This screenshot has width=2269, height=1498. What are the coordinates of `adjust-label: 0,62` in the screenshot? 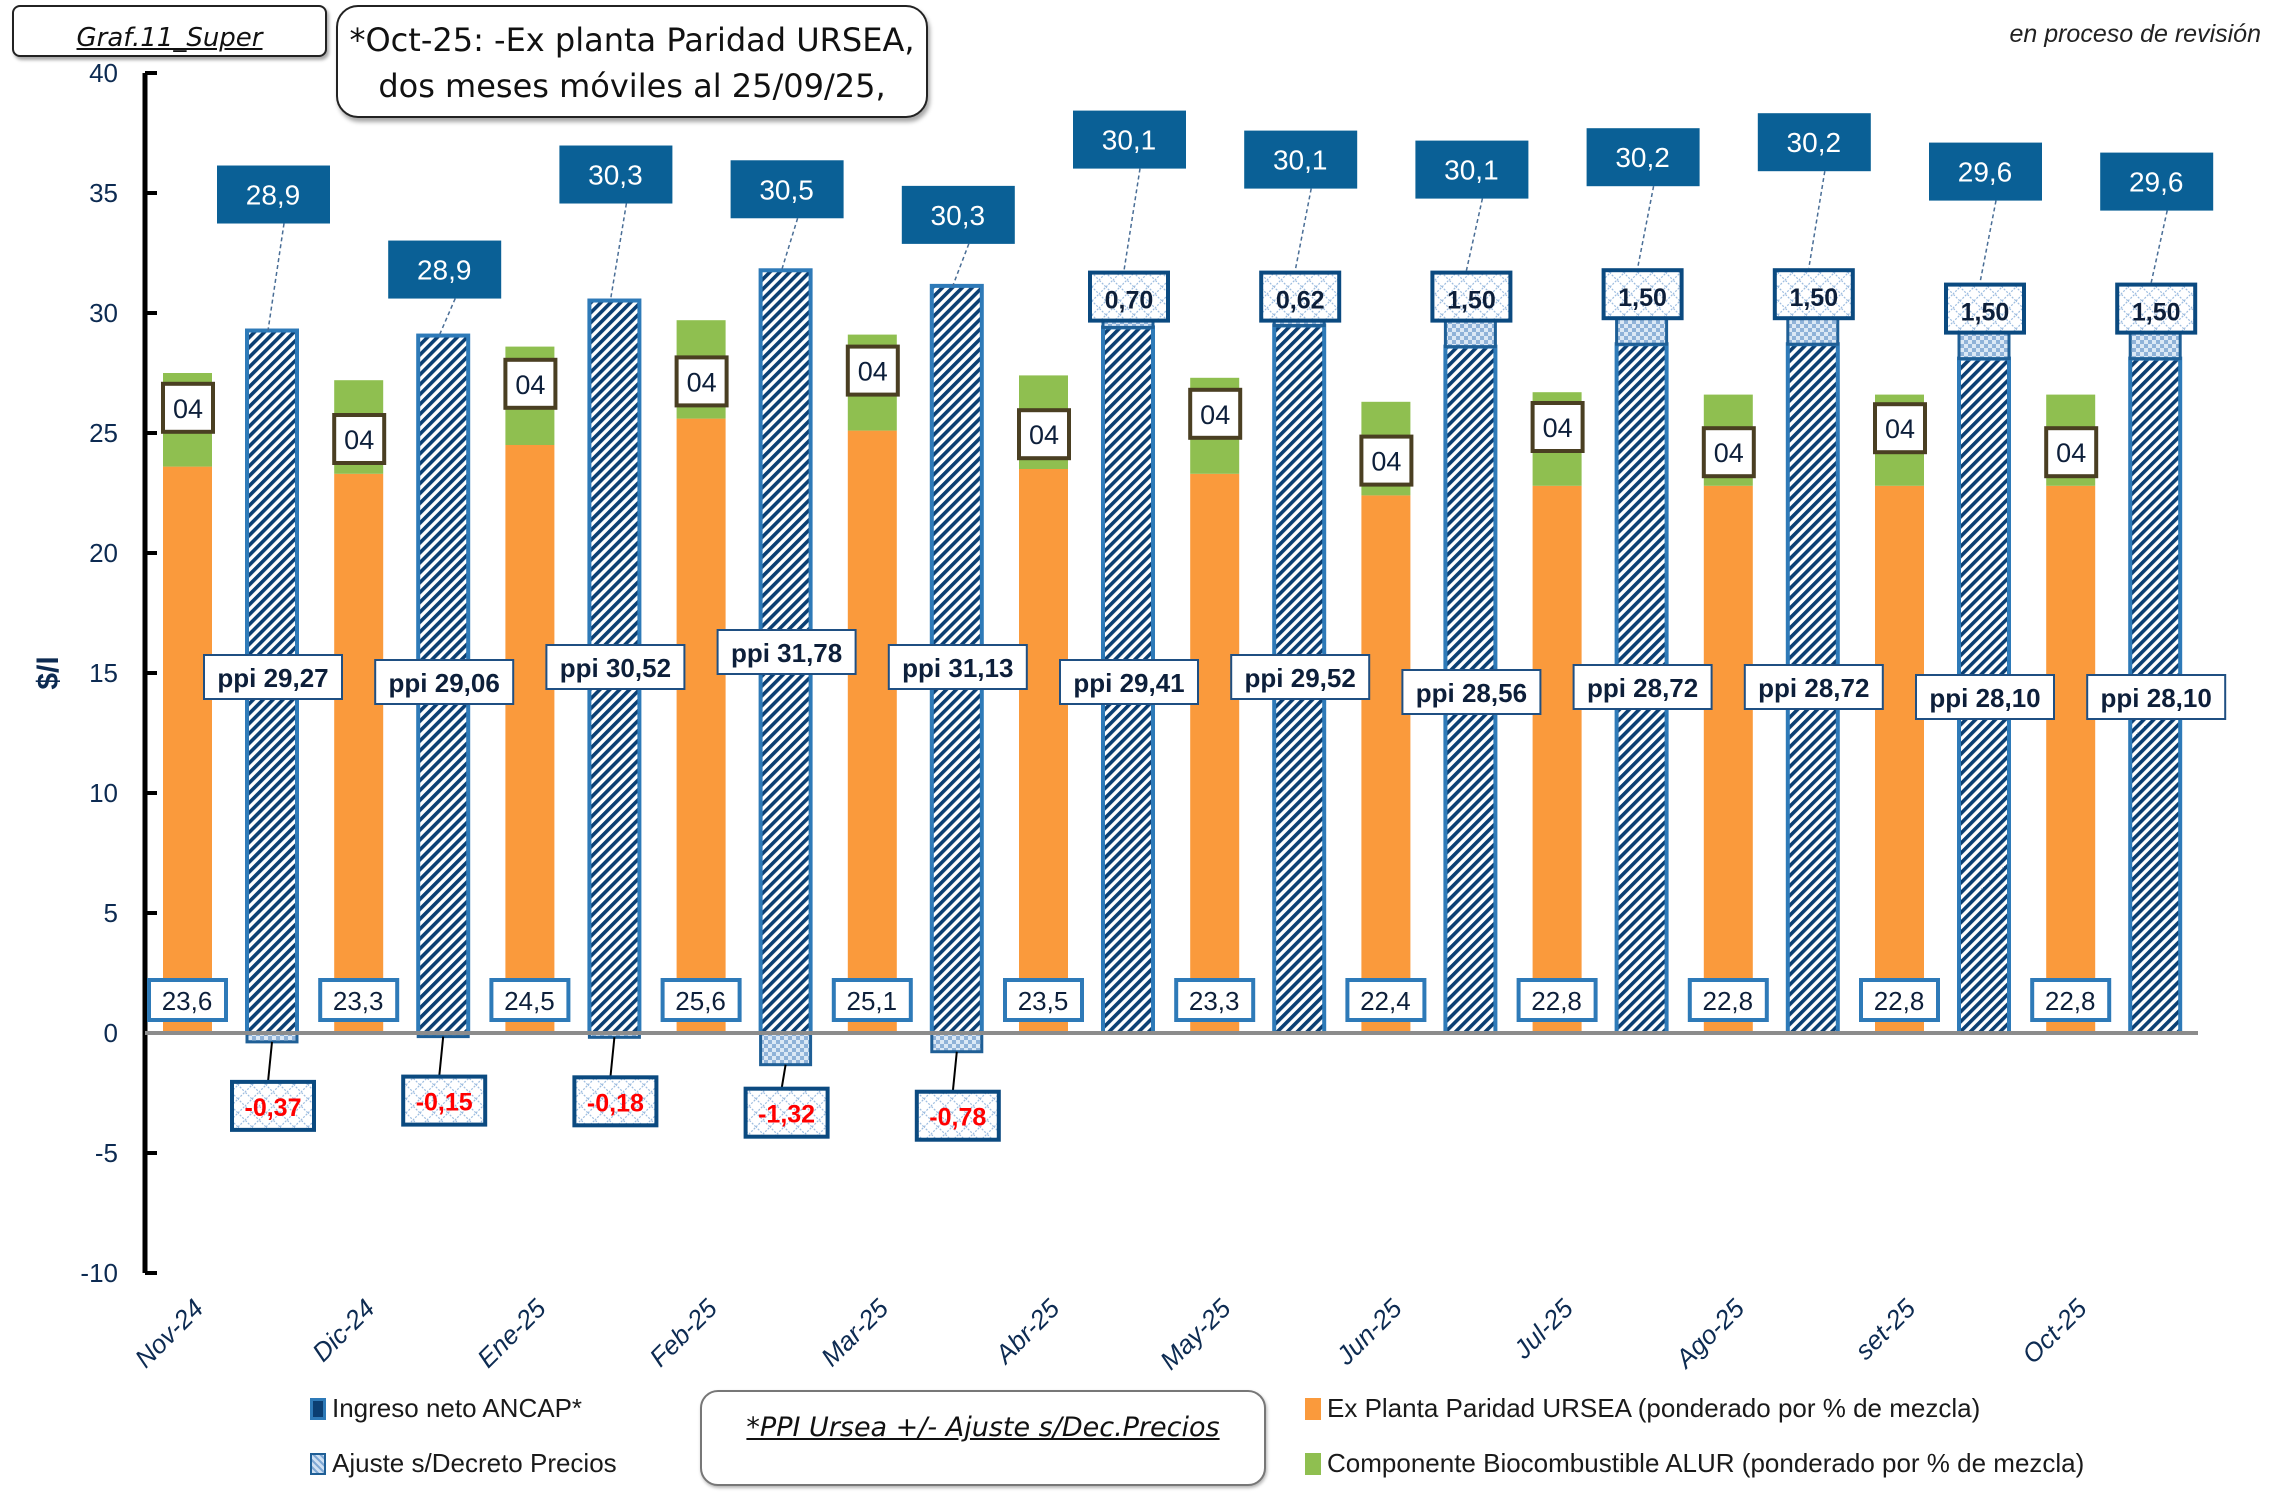 It's located at (1300, 301).